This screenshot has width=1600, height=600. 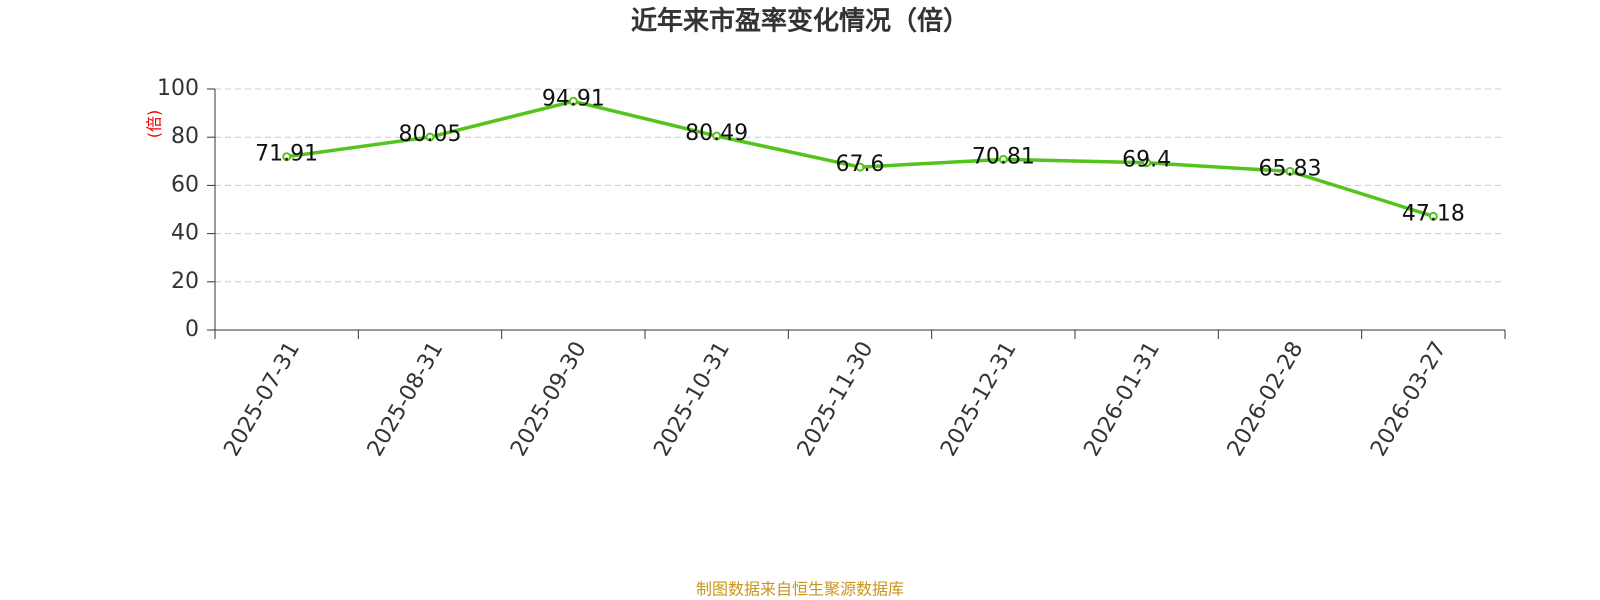 I want to click on y-tick-label: 0, so click(x=192, y=329).